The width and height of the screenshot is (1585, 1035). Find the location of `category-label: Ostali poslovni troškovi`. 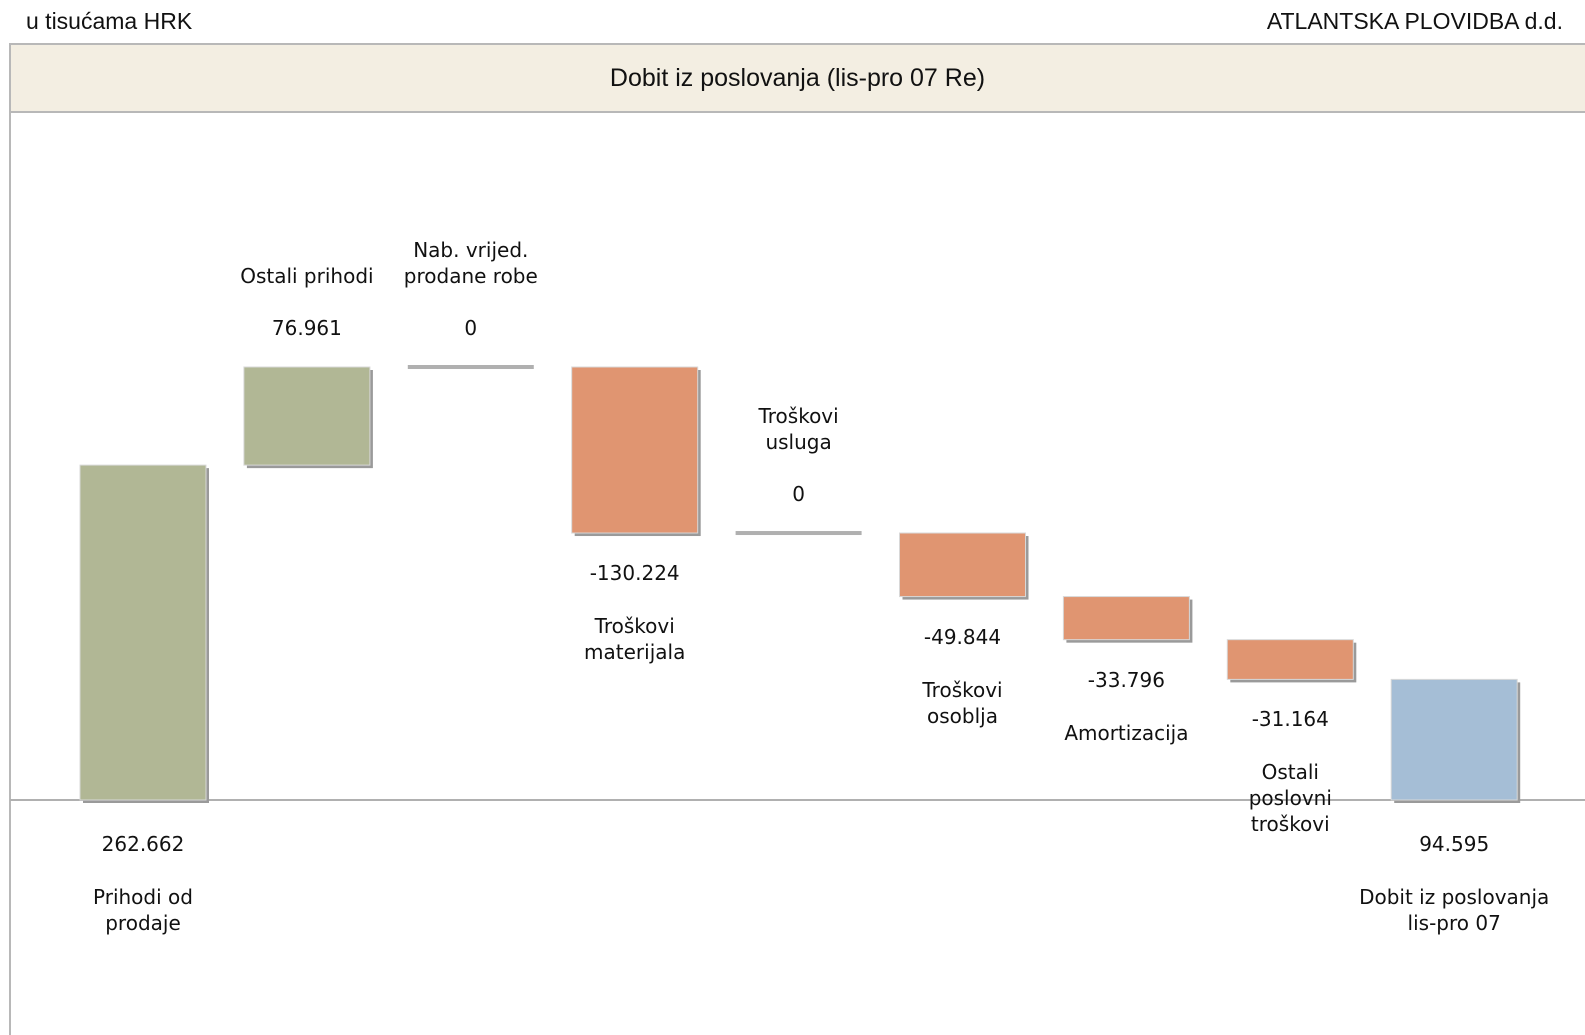

category-label: Ostali poslovni troškovi is located at coordinates (1290, 798).